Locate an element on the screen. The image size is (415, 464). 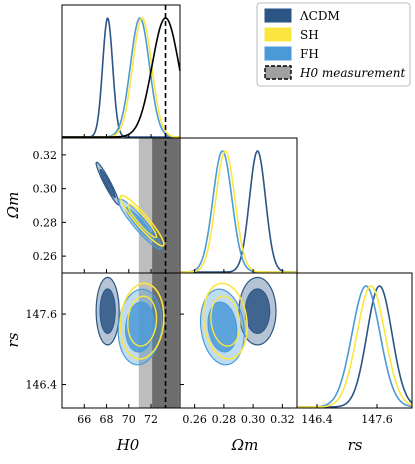
legend-label-lcdm: ΛCDM is located at coordinates (319, 16).